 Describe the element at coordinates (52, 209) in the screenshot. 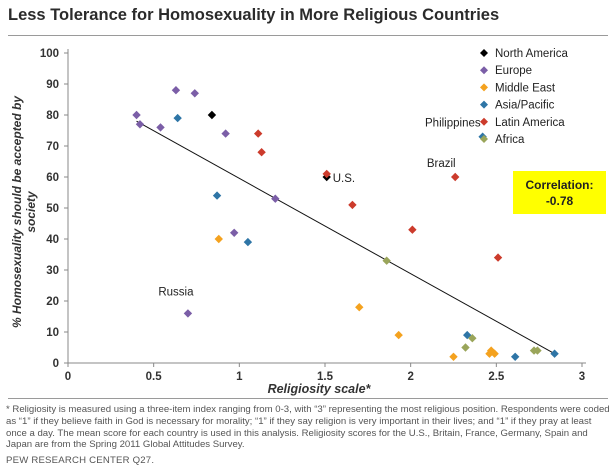

I see `y-tick-label: 50` at that location.